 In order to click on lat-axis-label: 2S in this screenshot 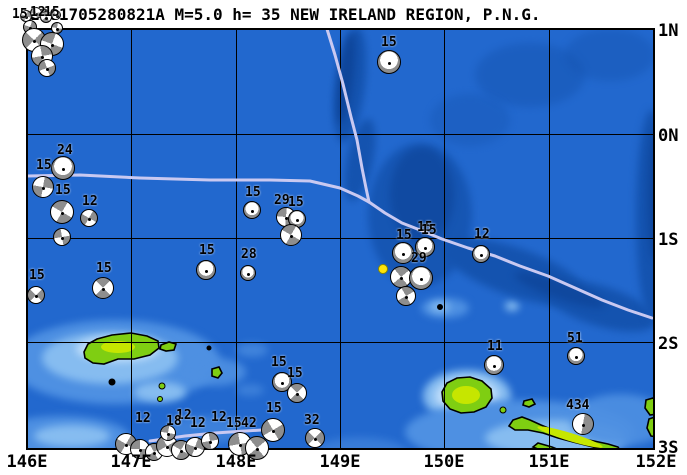, I will do `click(668, 344)`.